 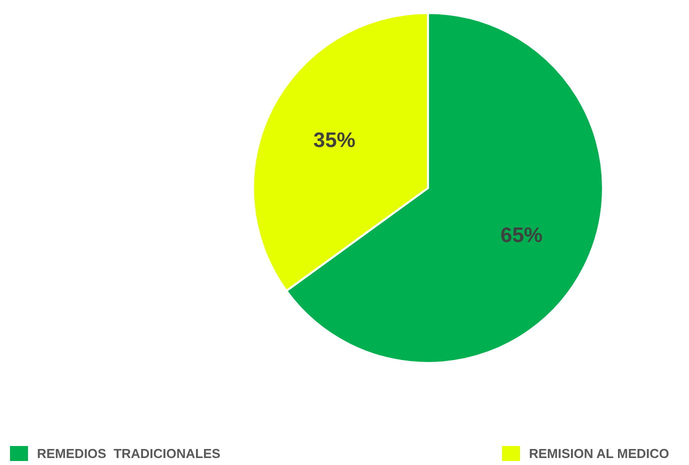 I want to click on legend-label: REMEDIOS TRADICIONALES, so click(x=128, y=453).